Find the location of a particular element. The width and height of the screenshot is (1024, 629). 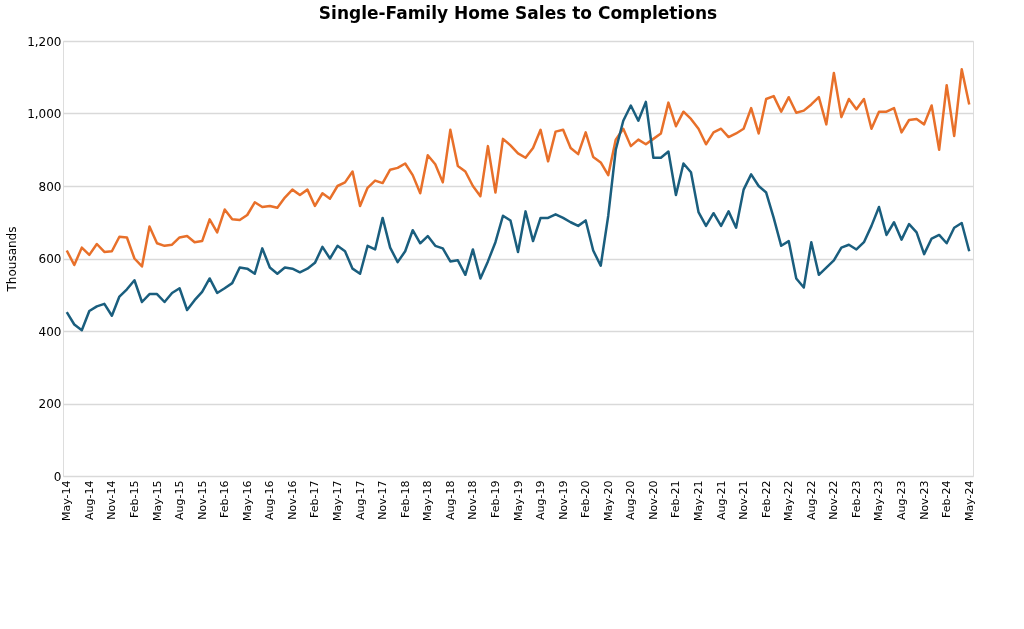

x-tick-label: Aug-21 is located at coordinates (721, 500).